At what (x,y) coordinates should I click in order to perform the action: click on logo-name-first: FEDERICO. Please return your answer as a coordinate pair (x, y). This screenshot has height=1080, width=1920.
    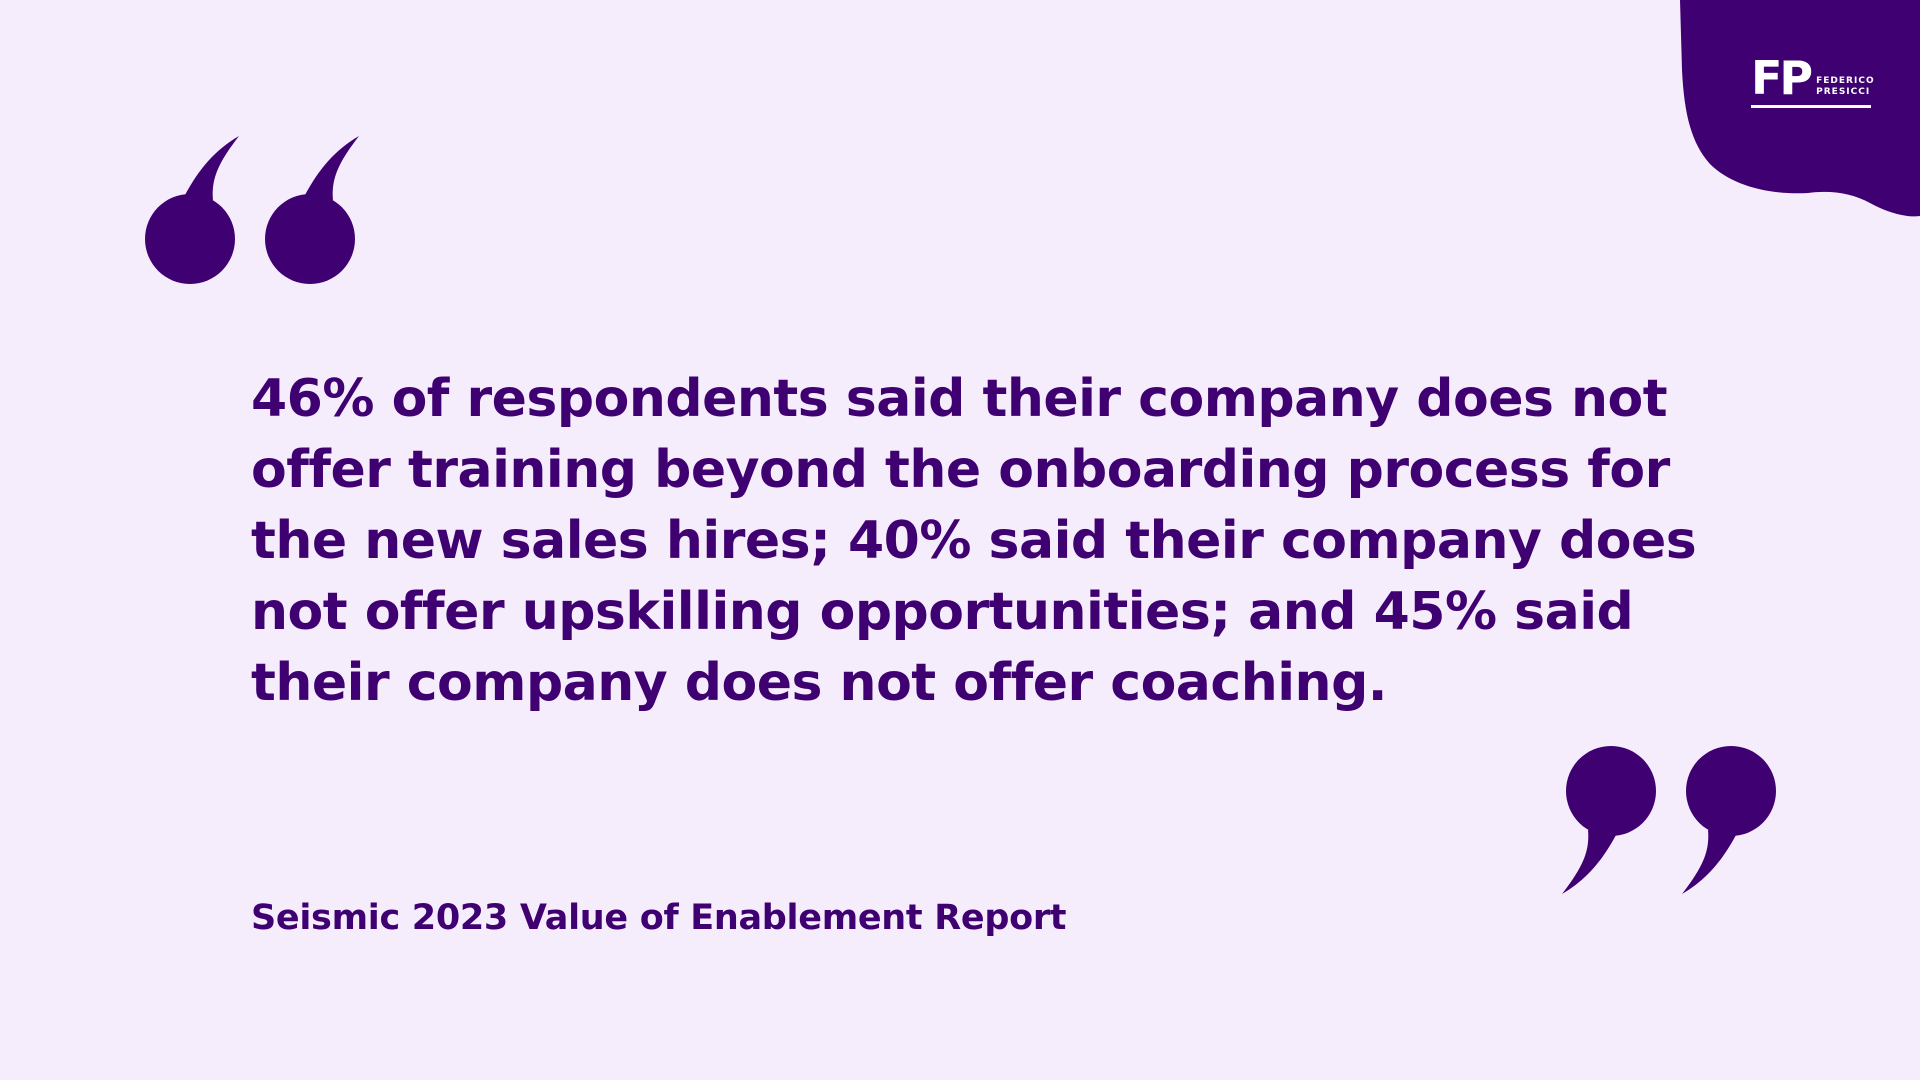
    Looking at the image, I should click on (1845, 81).